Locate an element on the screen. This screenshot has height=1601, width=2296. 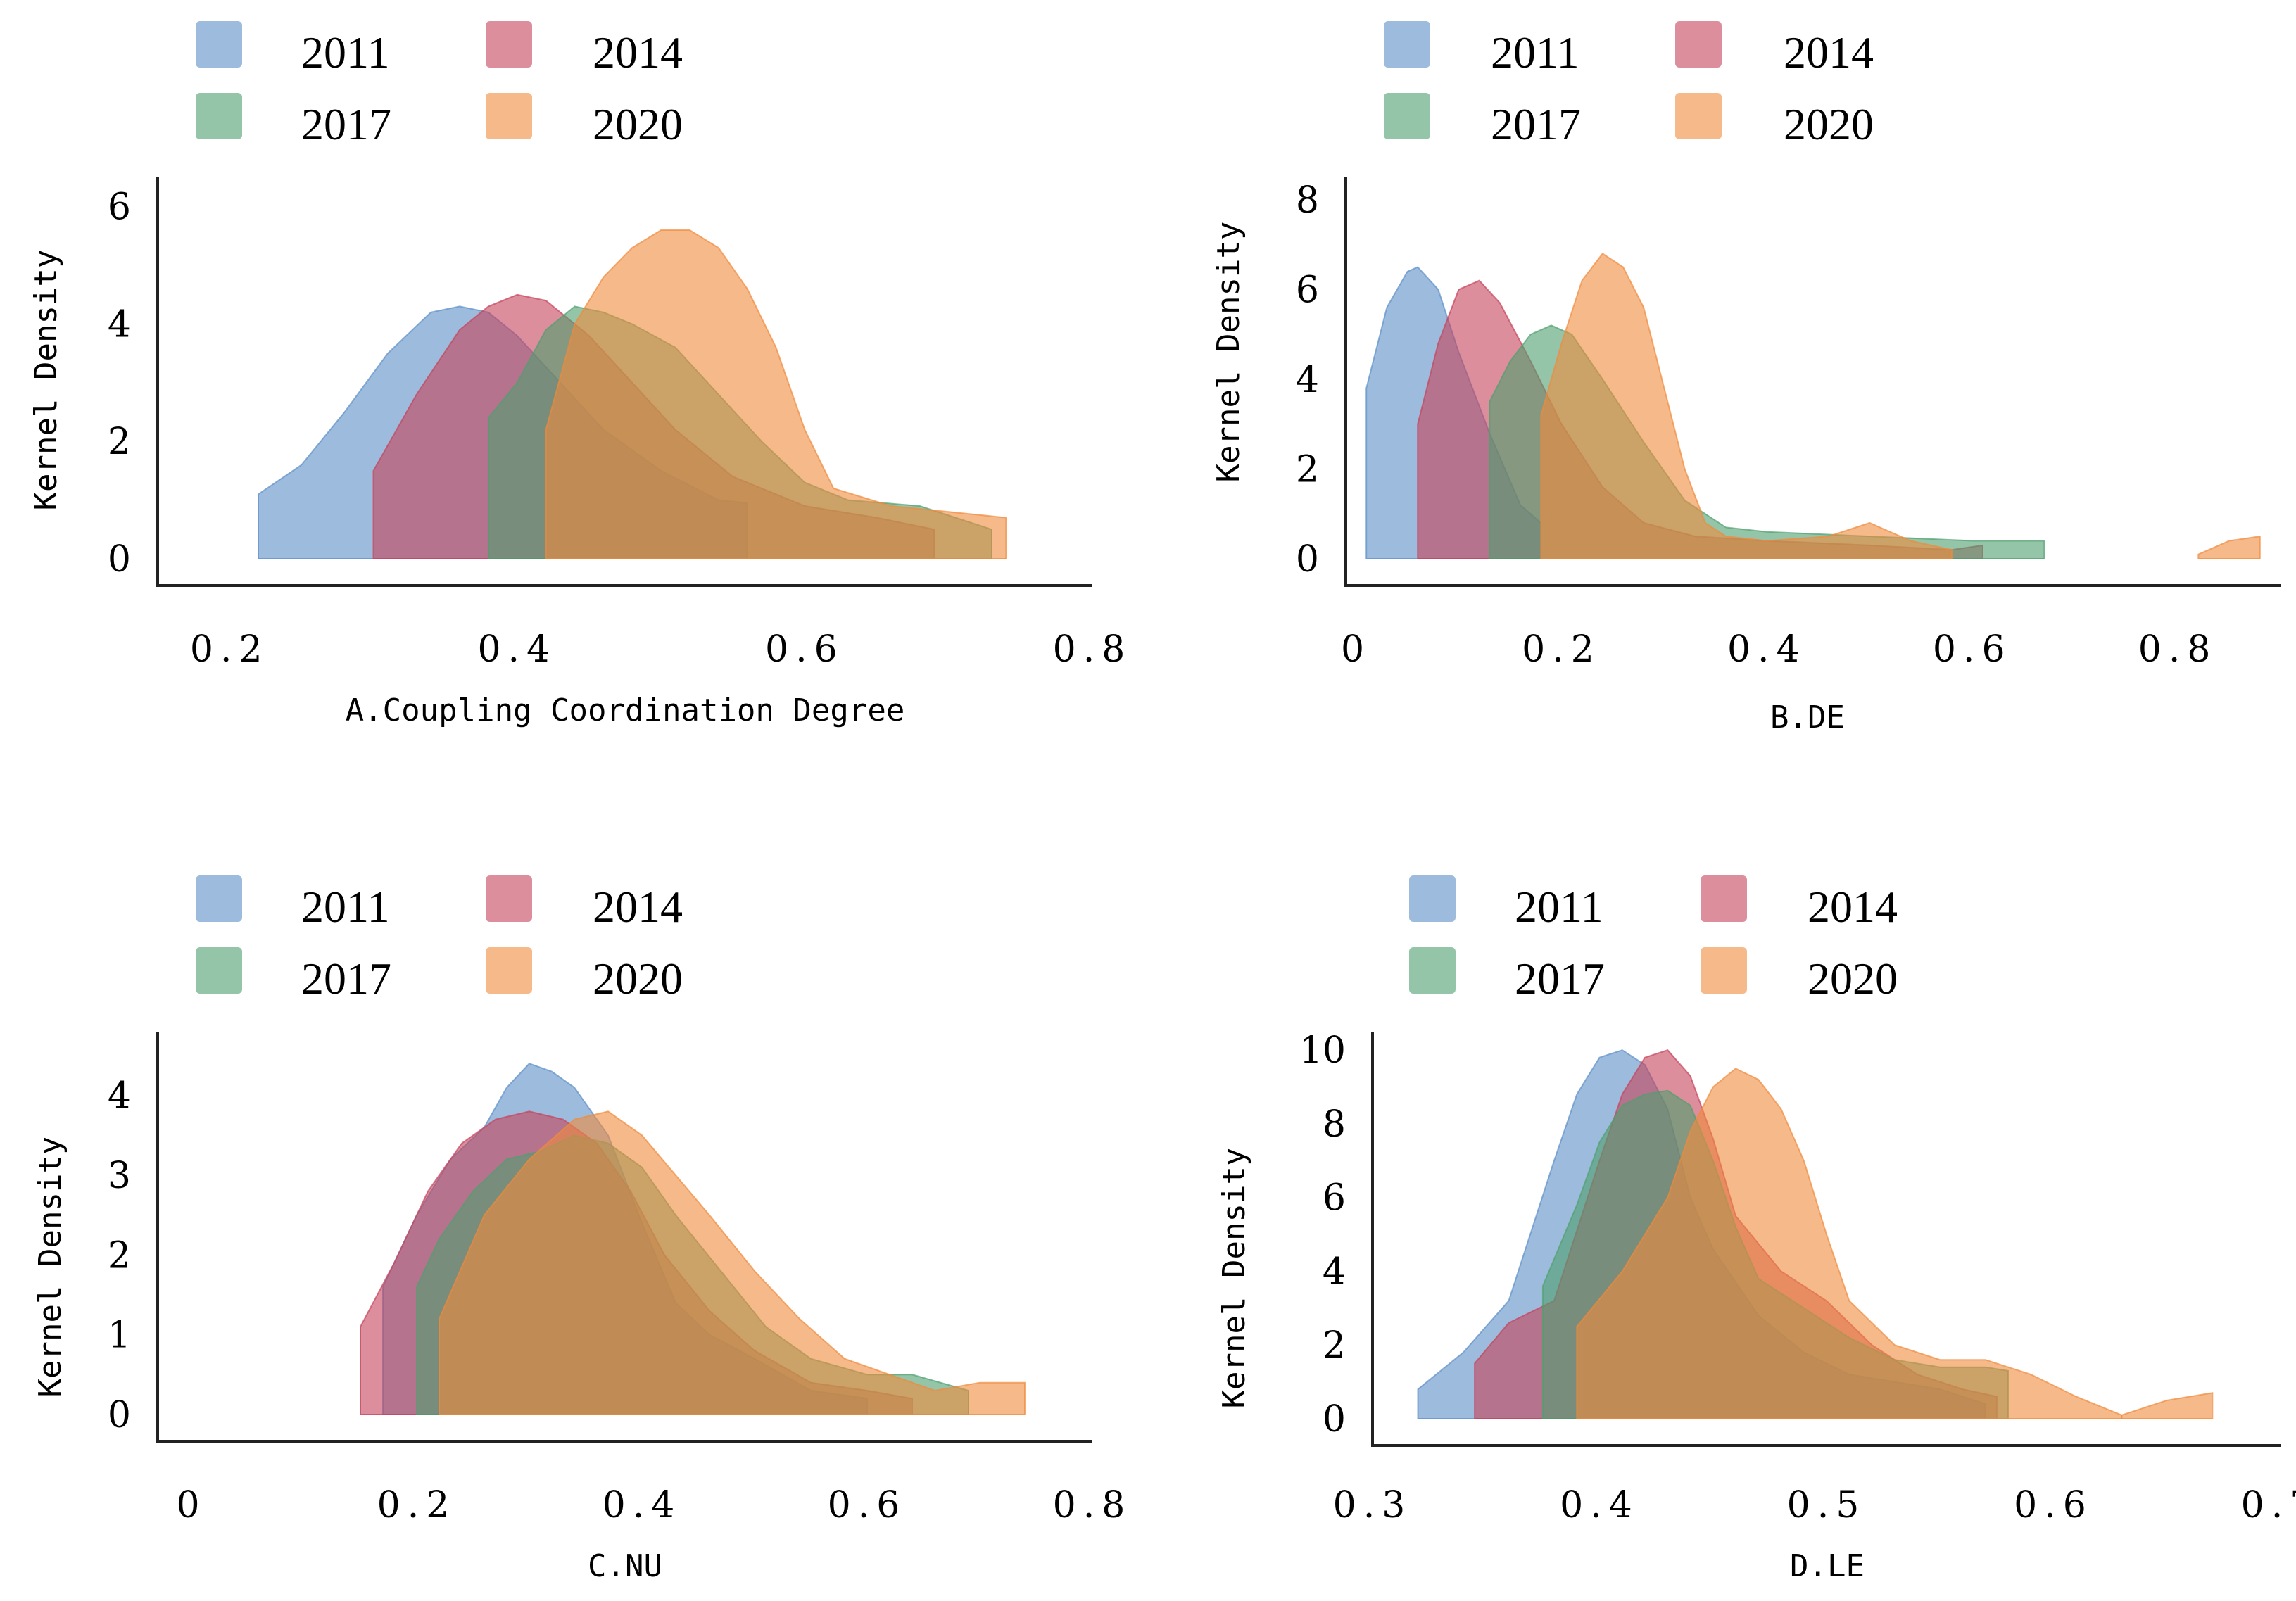
plot-area-d: 0.3 0.4 0.5 0.6 0.7 0 2 4 6 8 10 is located at coordinates (1797, 1278).